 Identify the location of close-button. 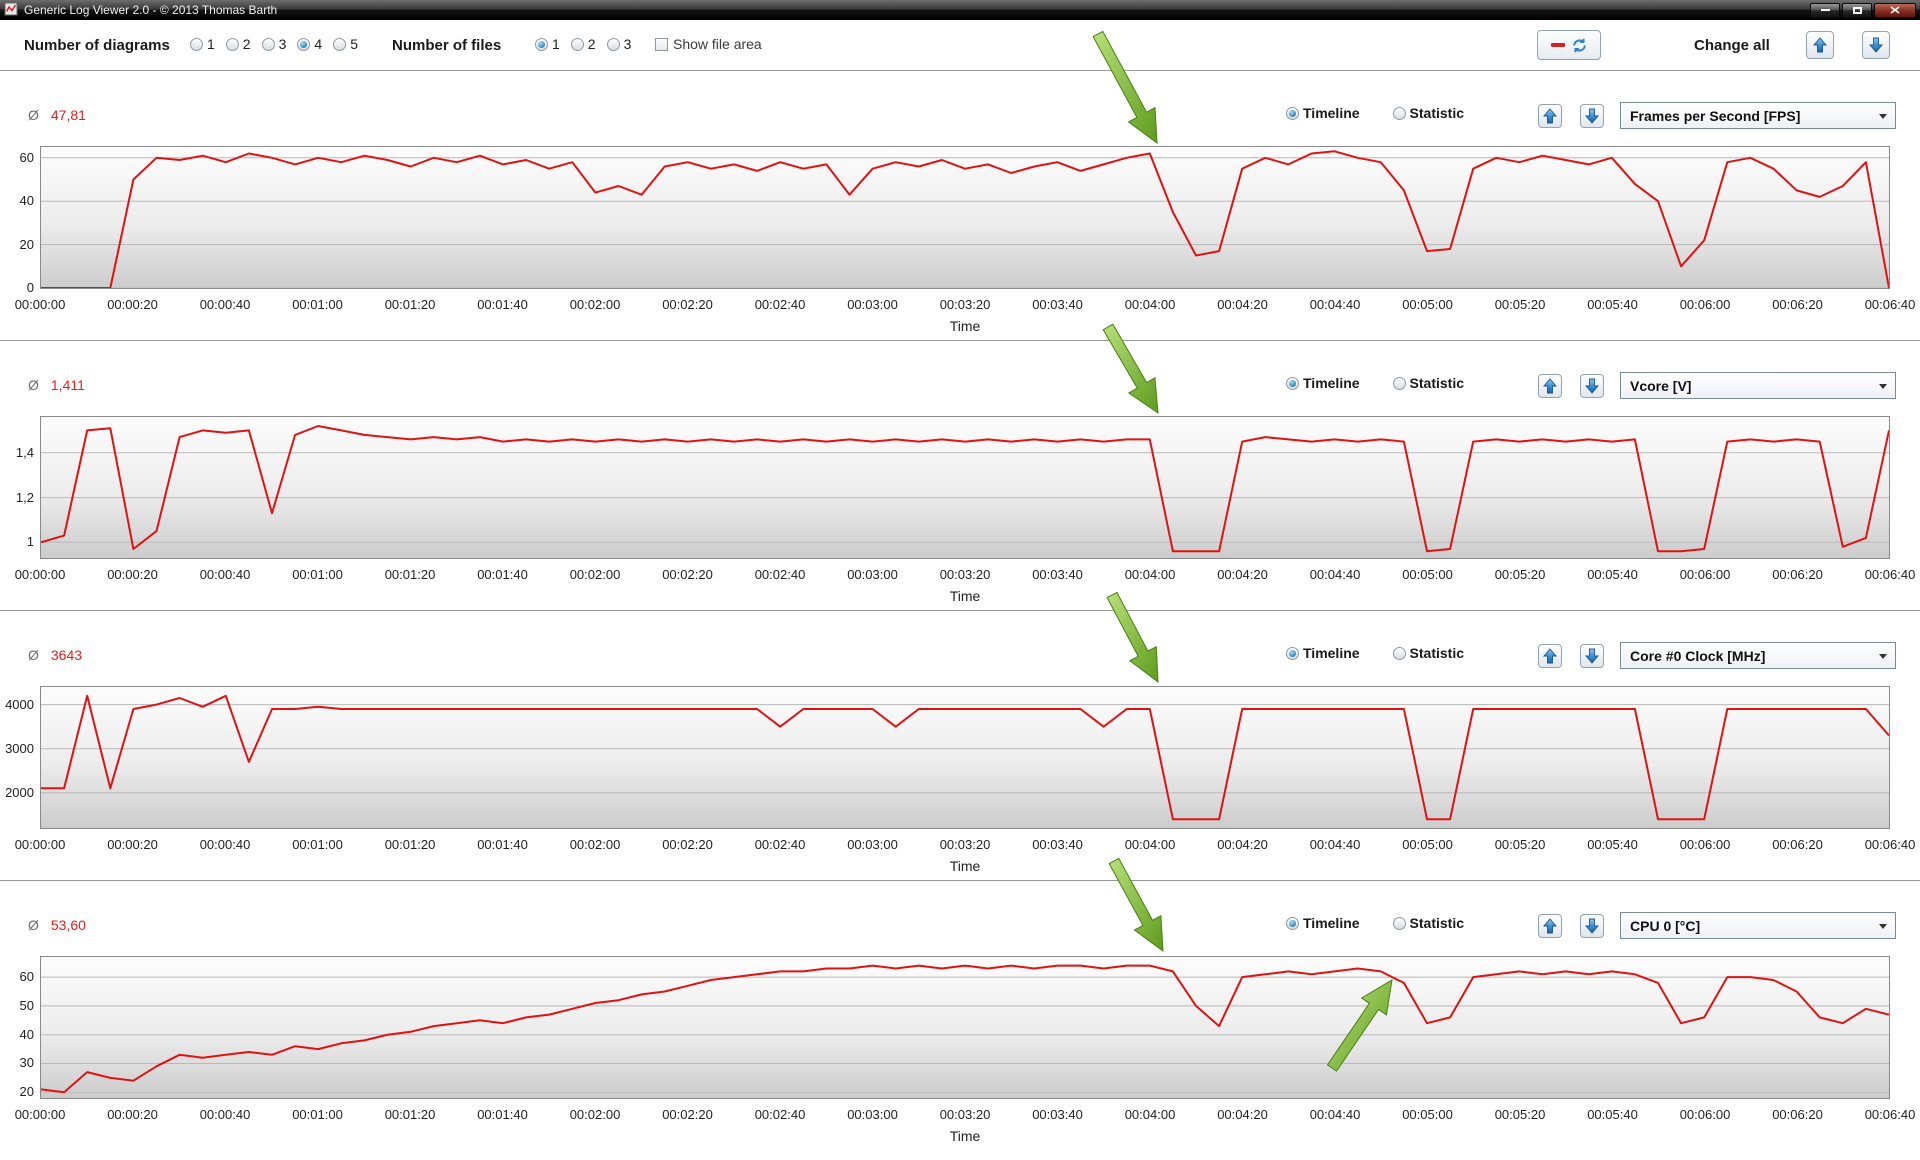
(1895, 10).